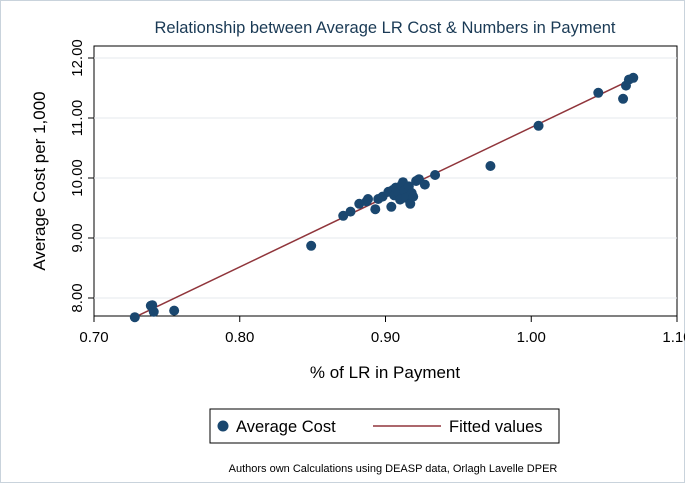 The image size is (685, 484). I want to click on x-tick-label: 0.90, so click(385, 337).